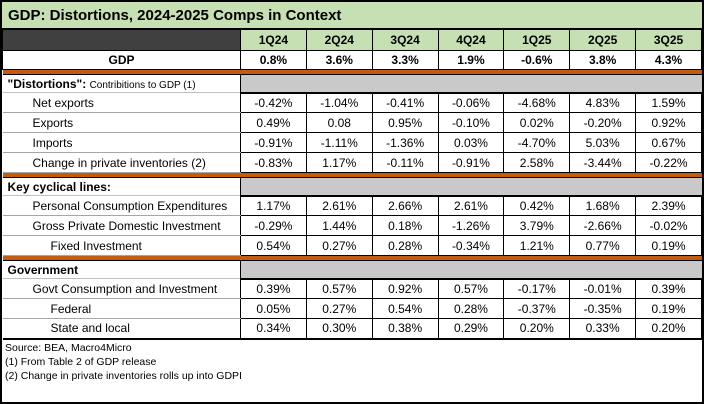 The width and height of the screenshot is (704, 404). Describe the element at coordinates (603, 142) in the screenshot. I see `cell: 5.03%` at that location.